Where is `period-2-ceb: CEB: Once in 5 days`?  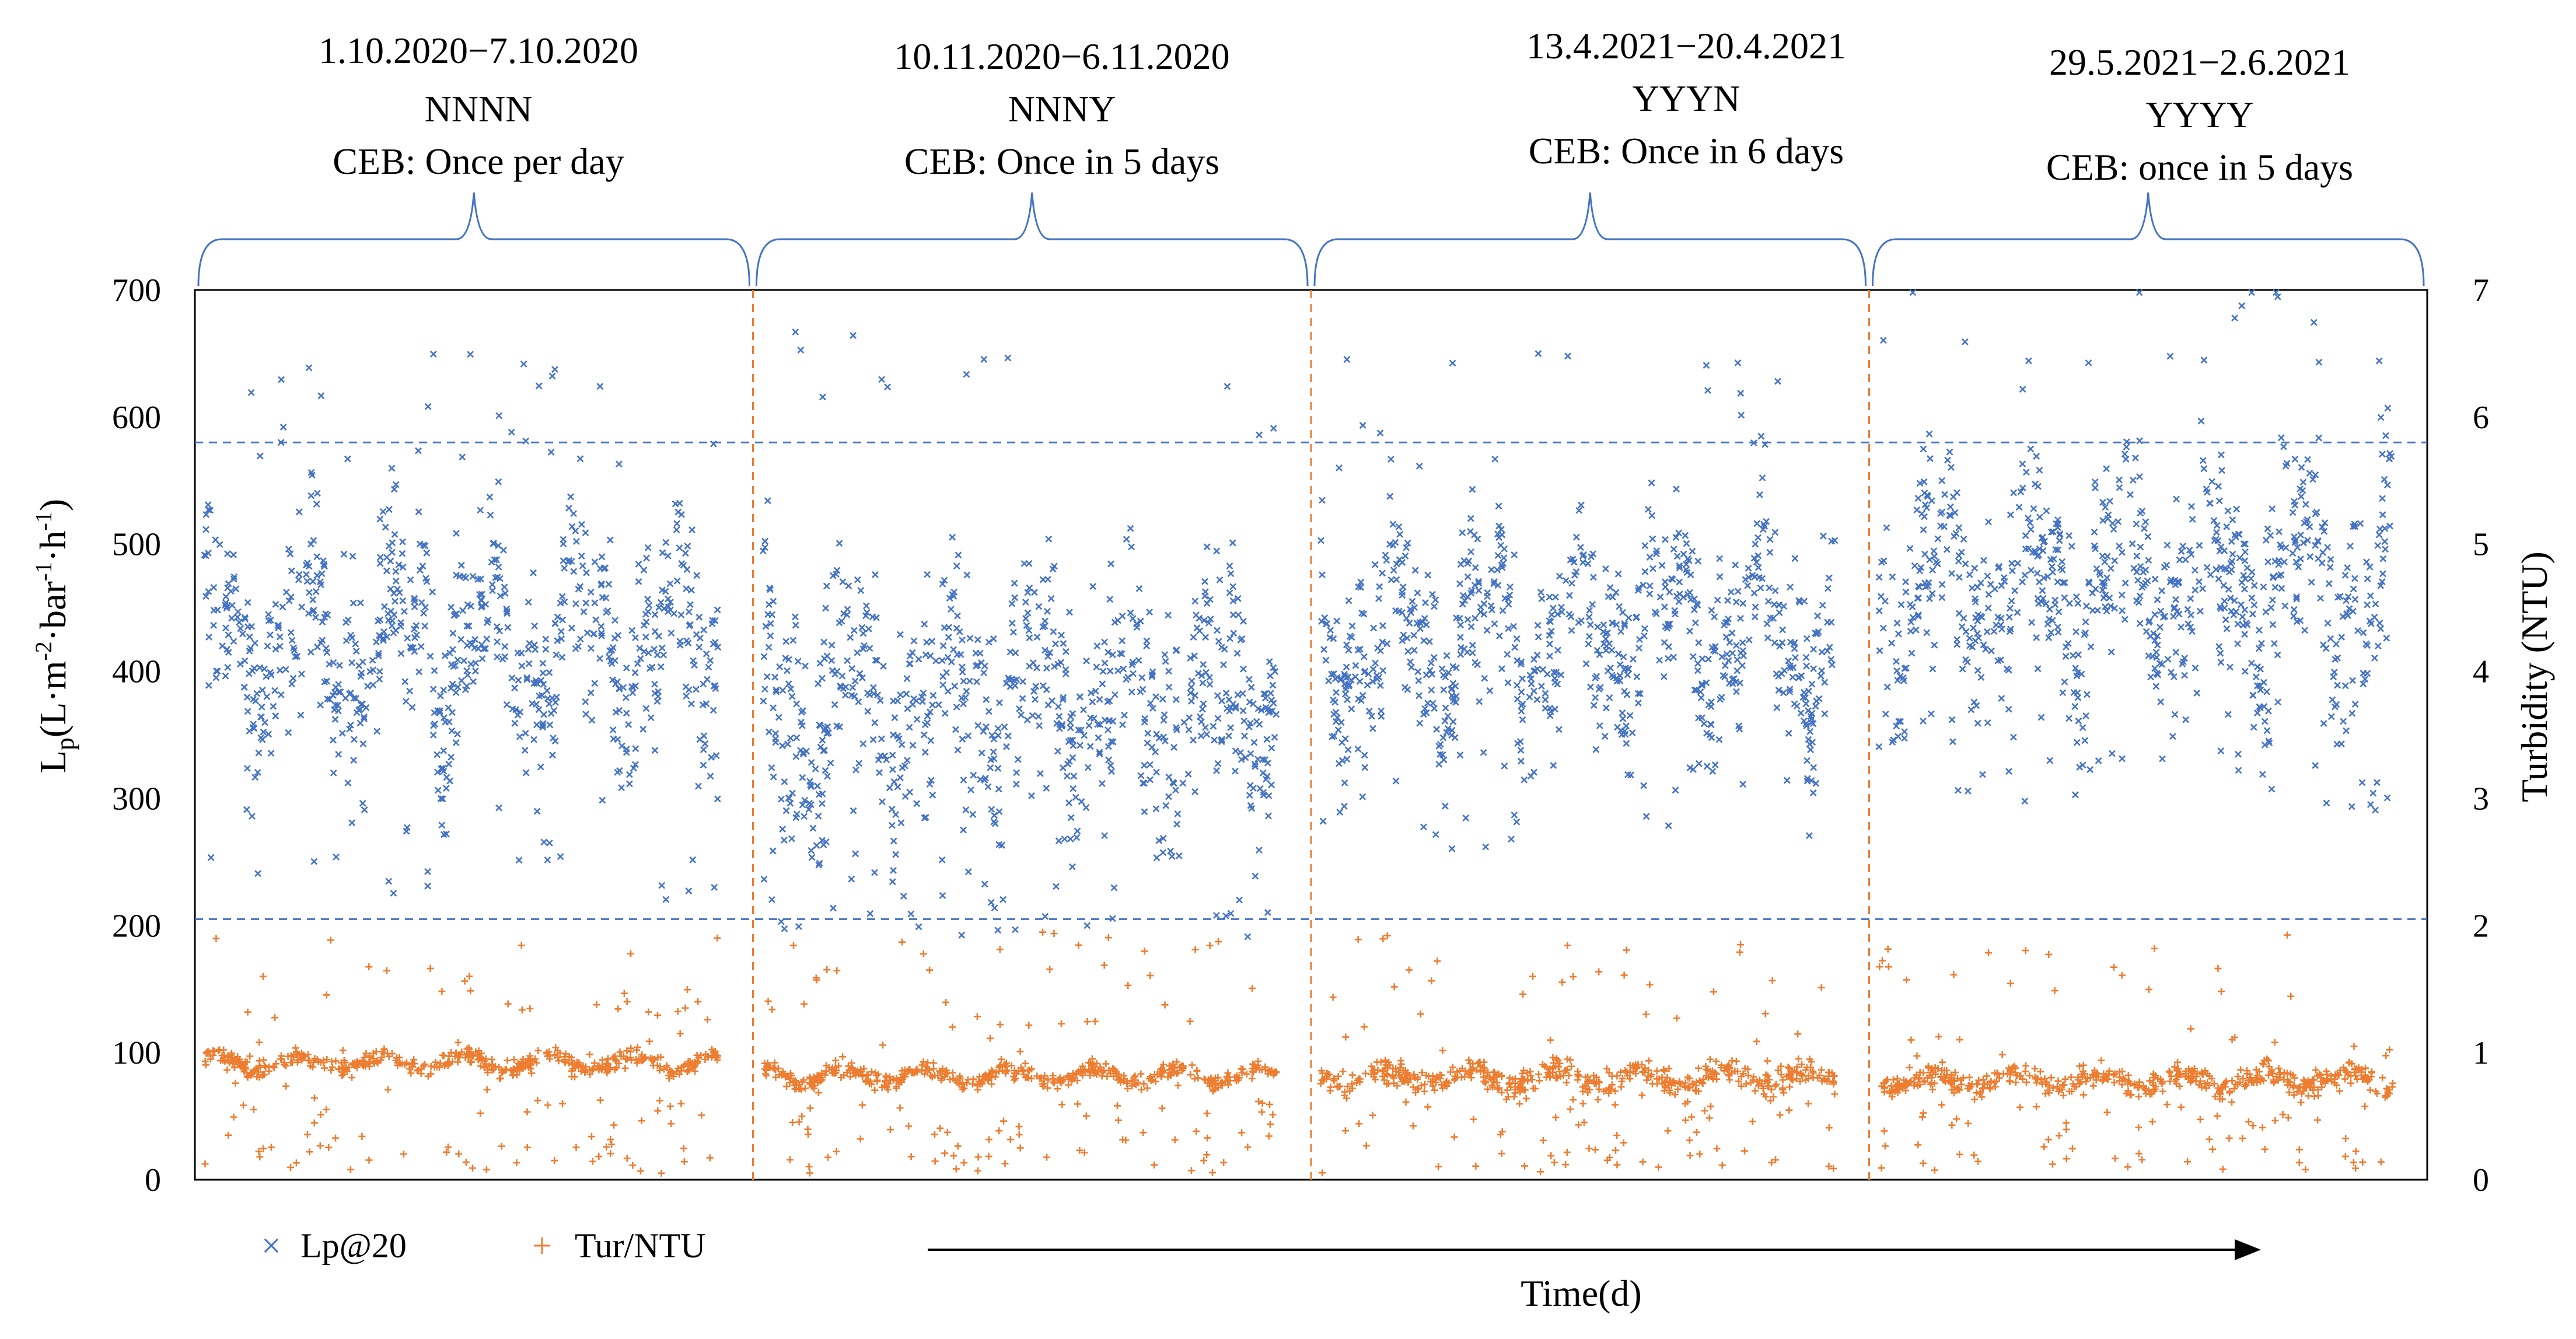 period-2-ceb: CEB: Once in 5 days is located at coordinates (1061, 161).